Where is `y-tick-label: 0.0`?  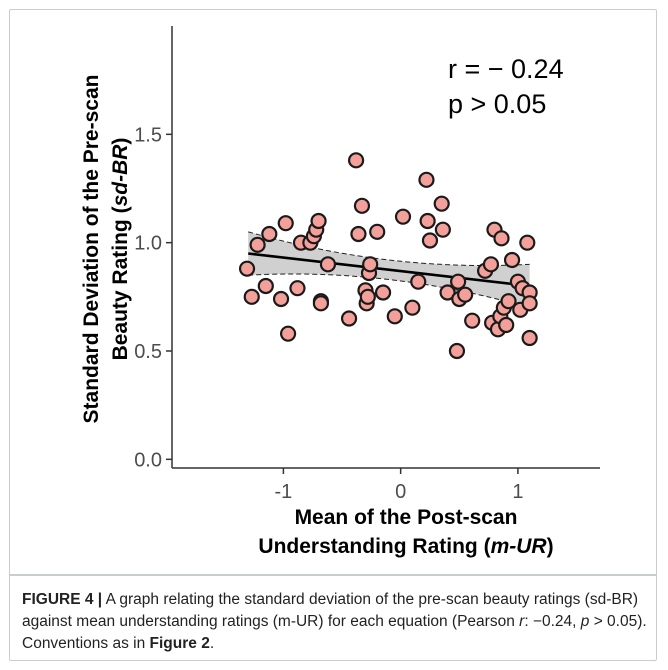
y-tick-label: 0.0 is located at coordinates (148, 460).